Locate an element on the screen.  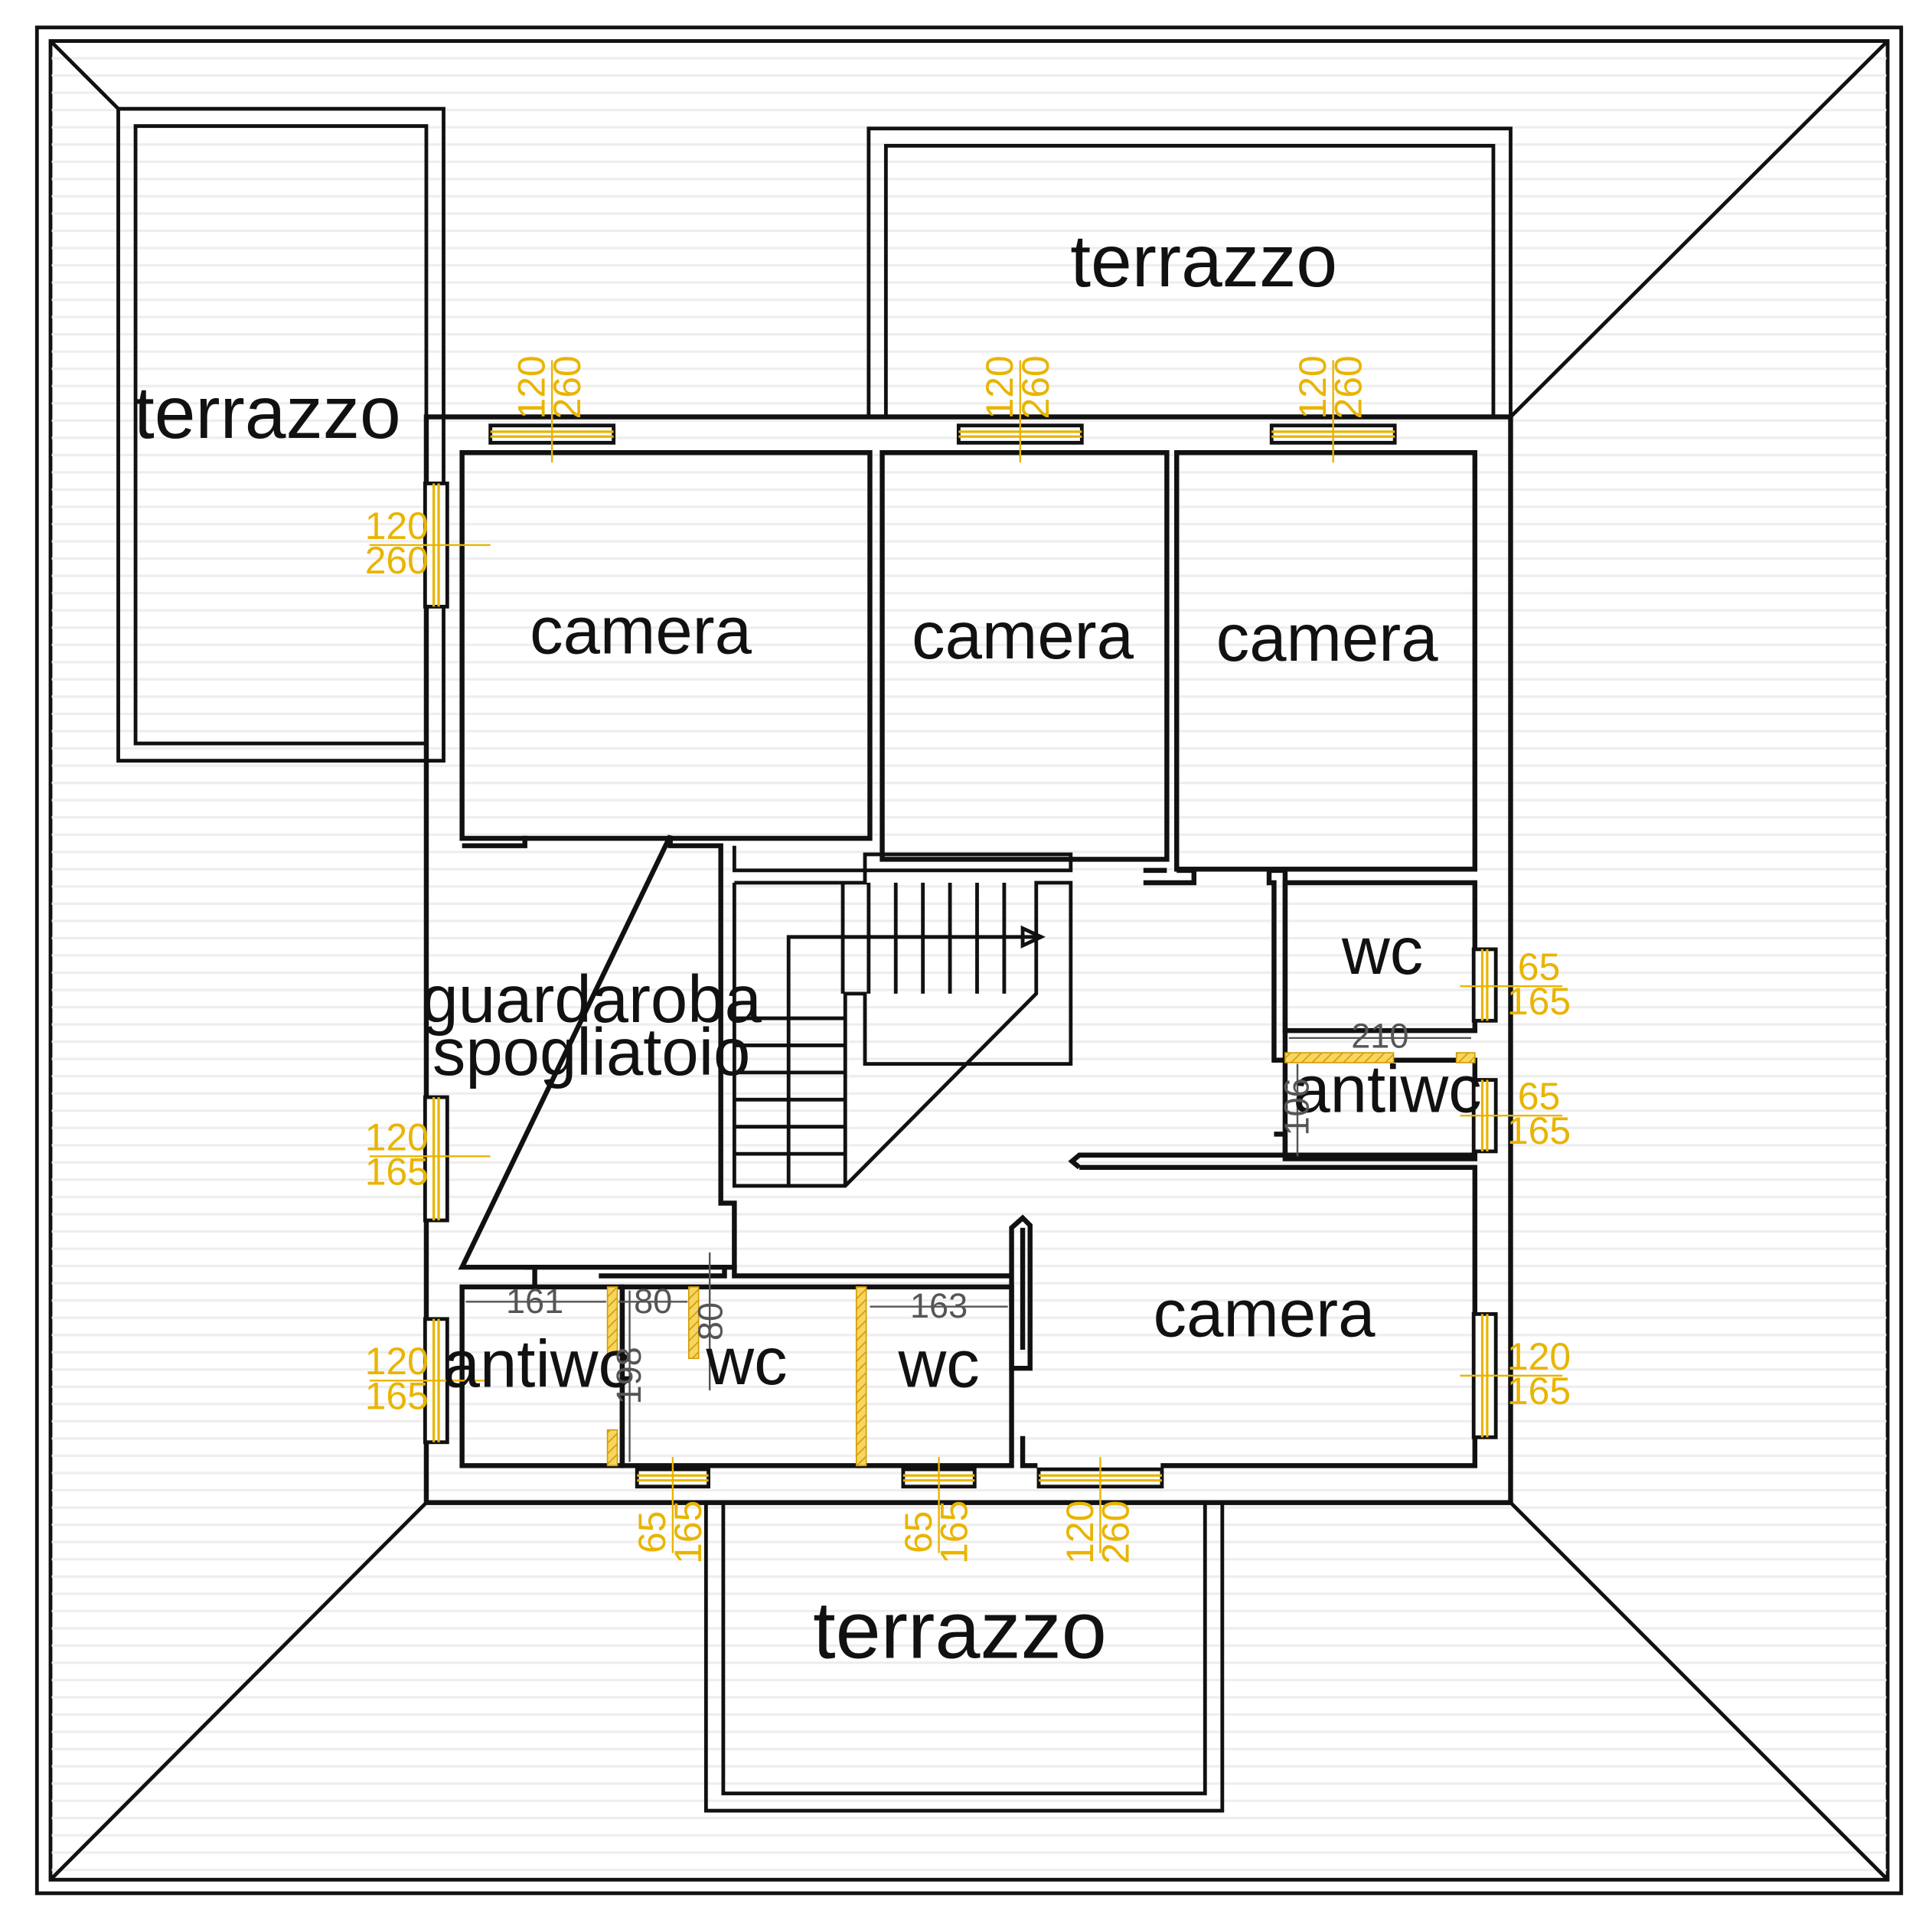
label-camera-nw: camera is located at coordinates (641, 631).